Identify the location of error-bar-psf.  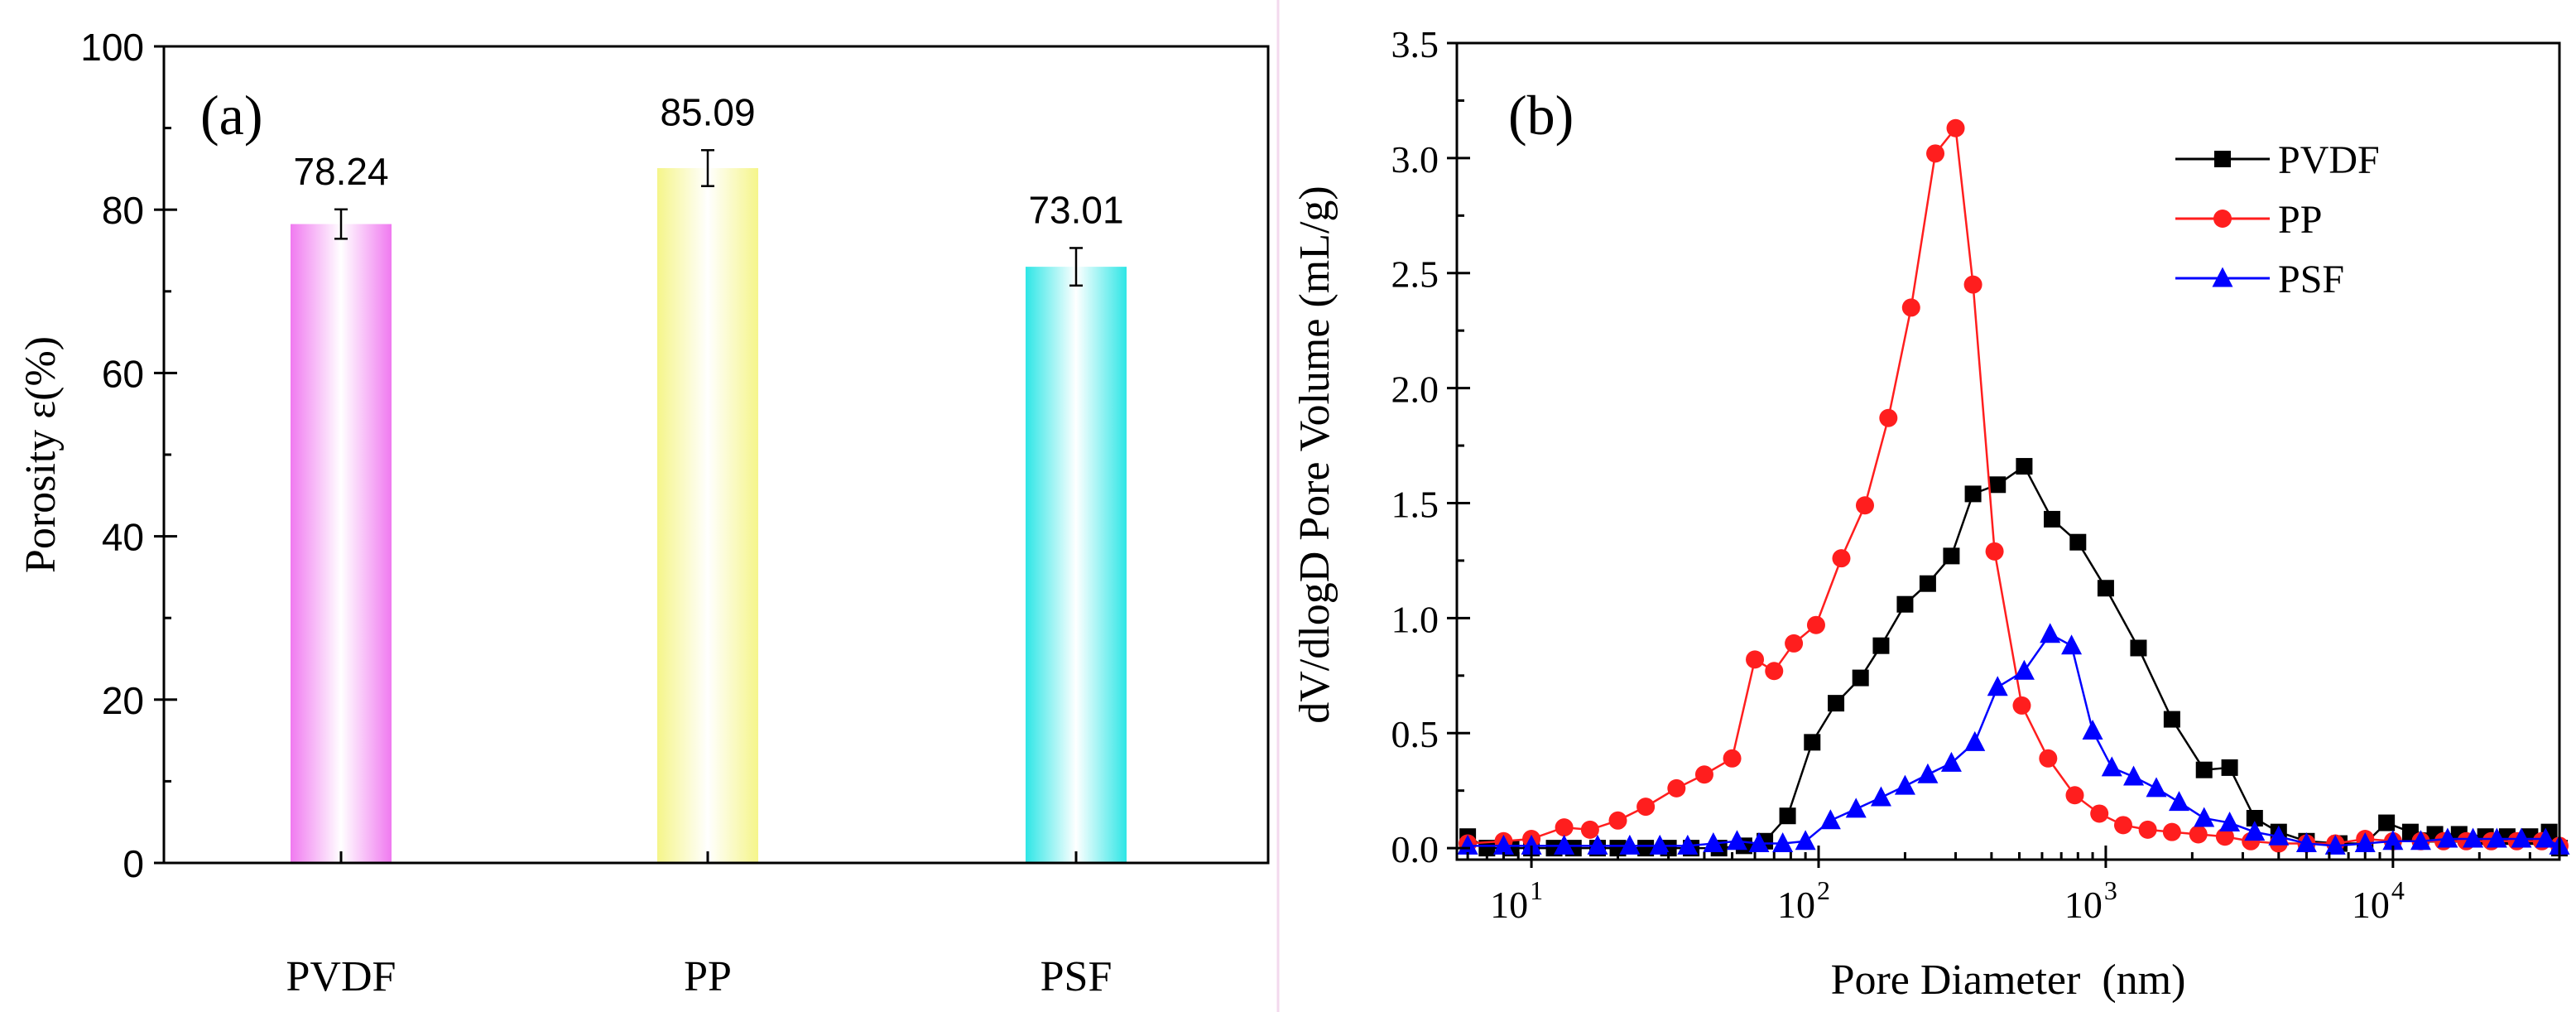
(1076, 267).